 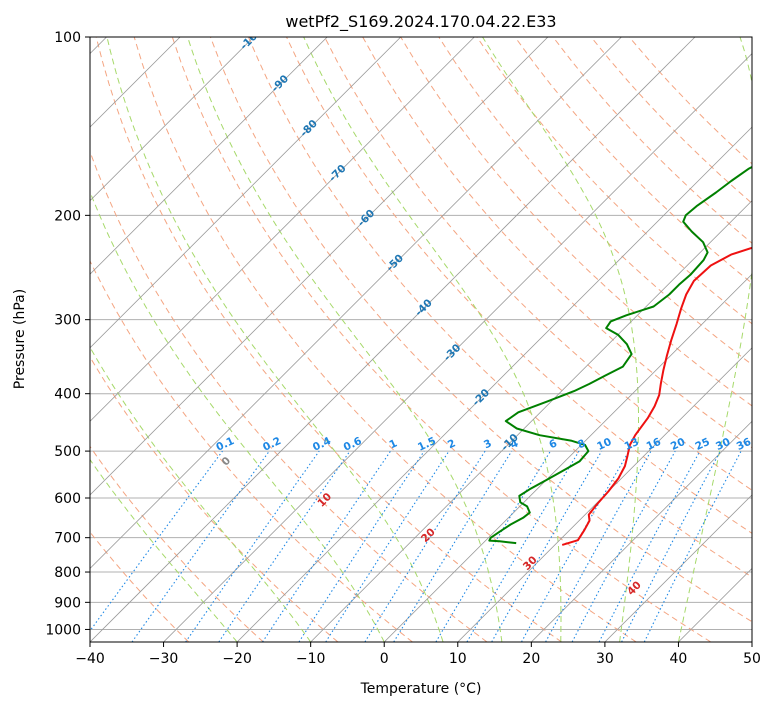 I want to click on mixing-ratio-label: 30, so click(x=723, y=444).